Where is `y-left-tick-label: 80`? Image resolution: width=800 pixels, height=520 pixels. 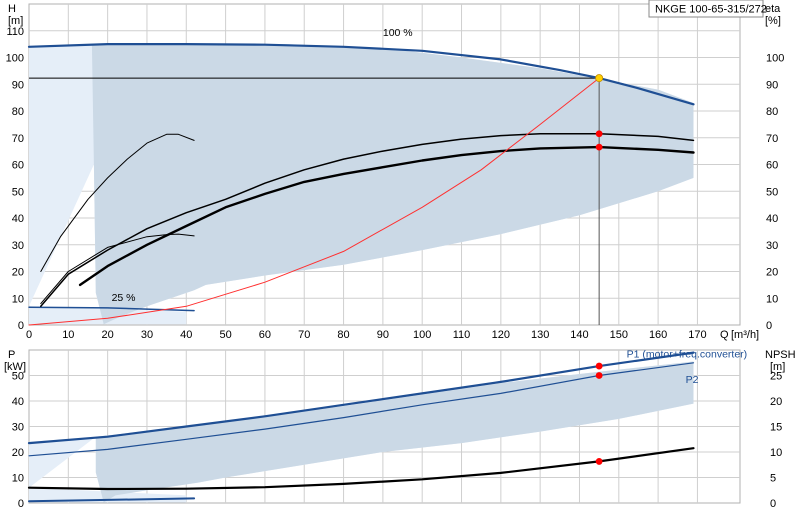 y-left-tick-label: 80 is located at coordinates (18, 112).